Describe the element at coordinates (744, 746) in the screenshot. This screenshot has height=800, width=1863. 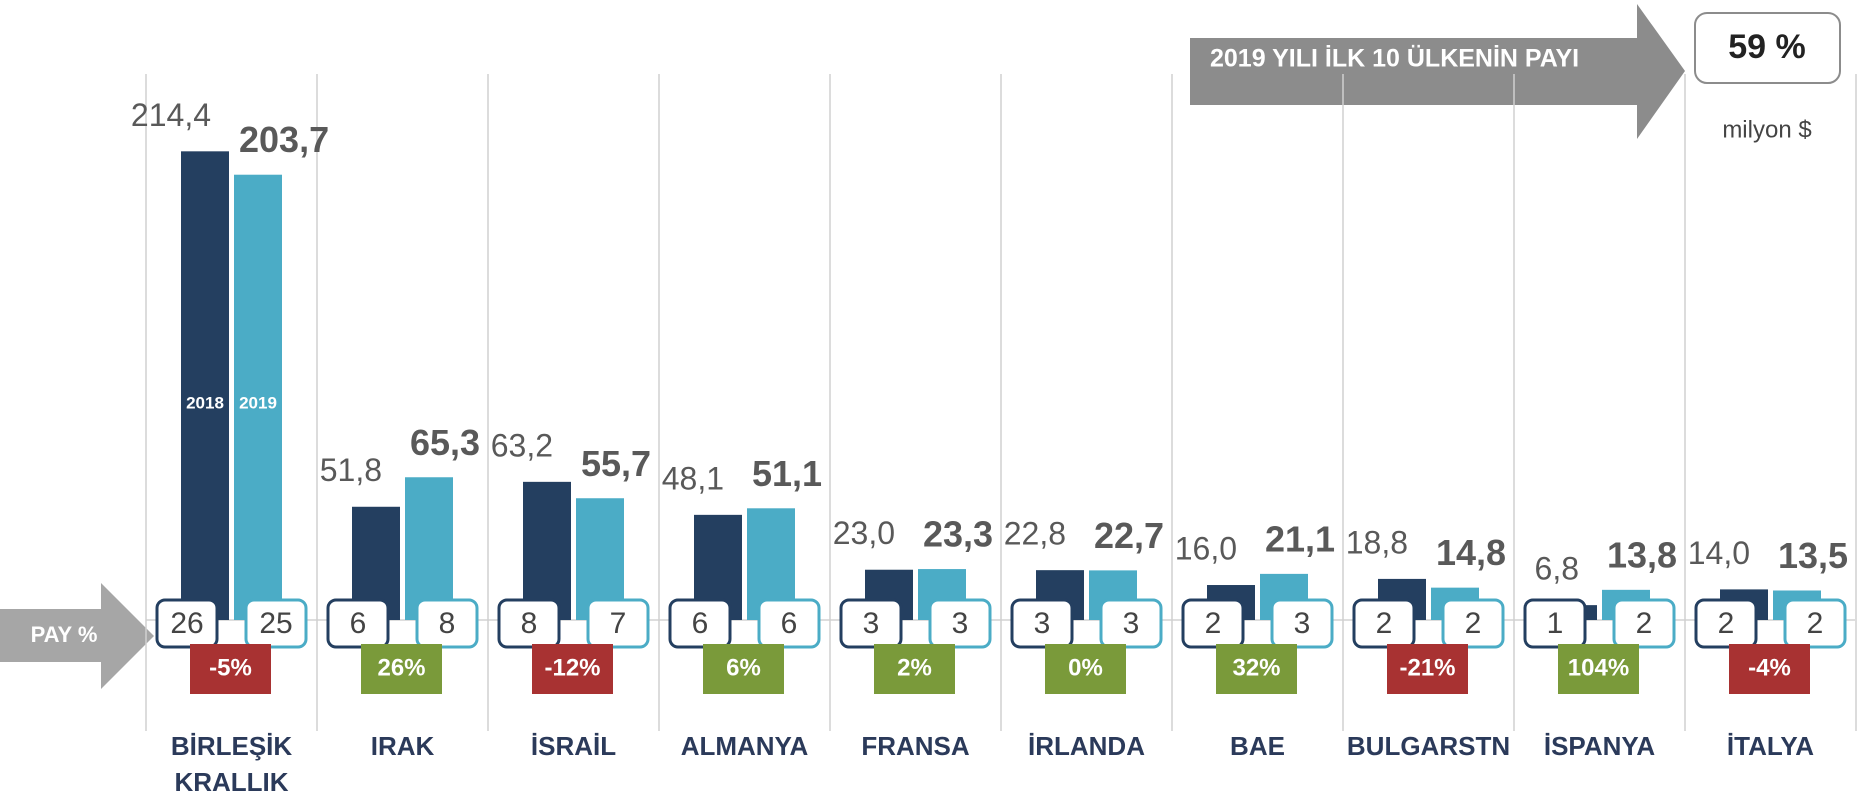
I see `category-label: ALMANYA` at that location.